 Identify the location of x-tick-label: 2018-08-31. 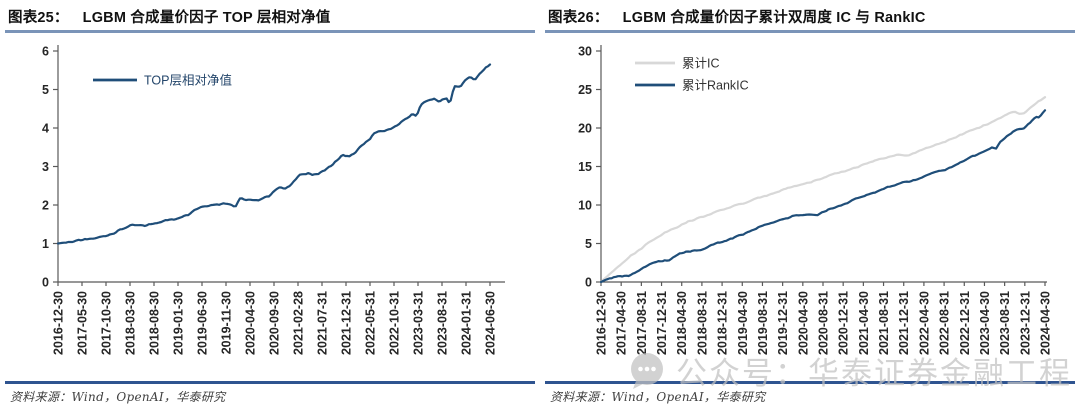
(702, 323).